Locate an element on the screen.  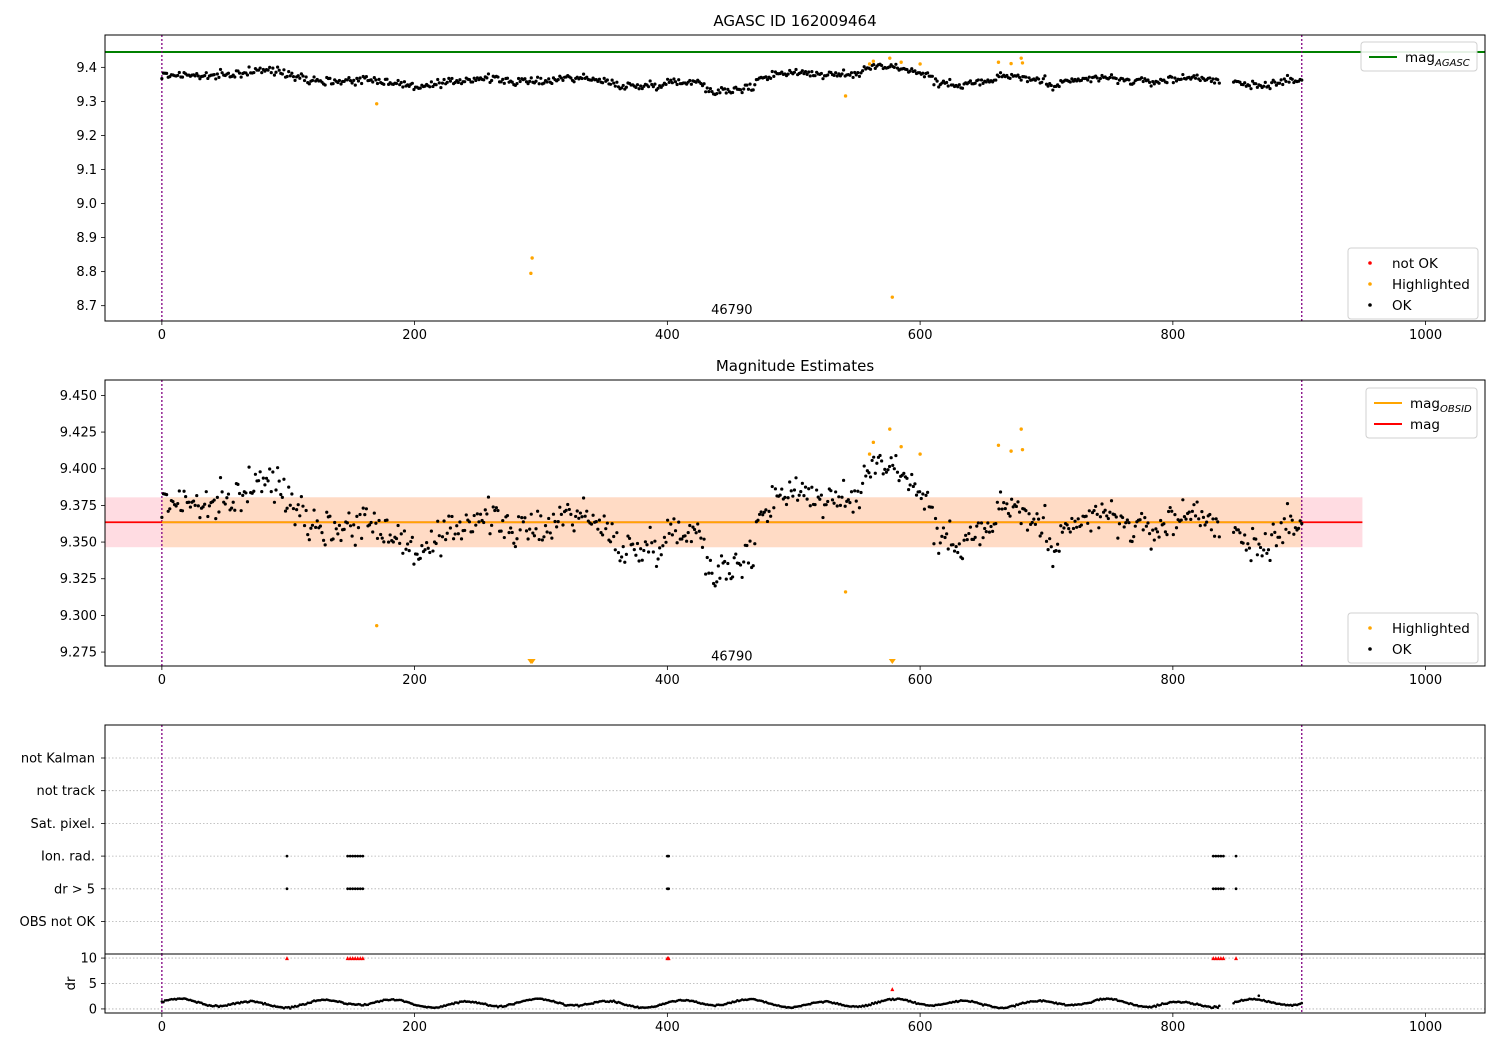
legend-dot-swatch is located at coordinates (1370, 284).